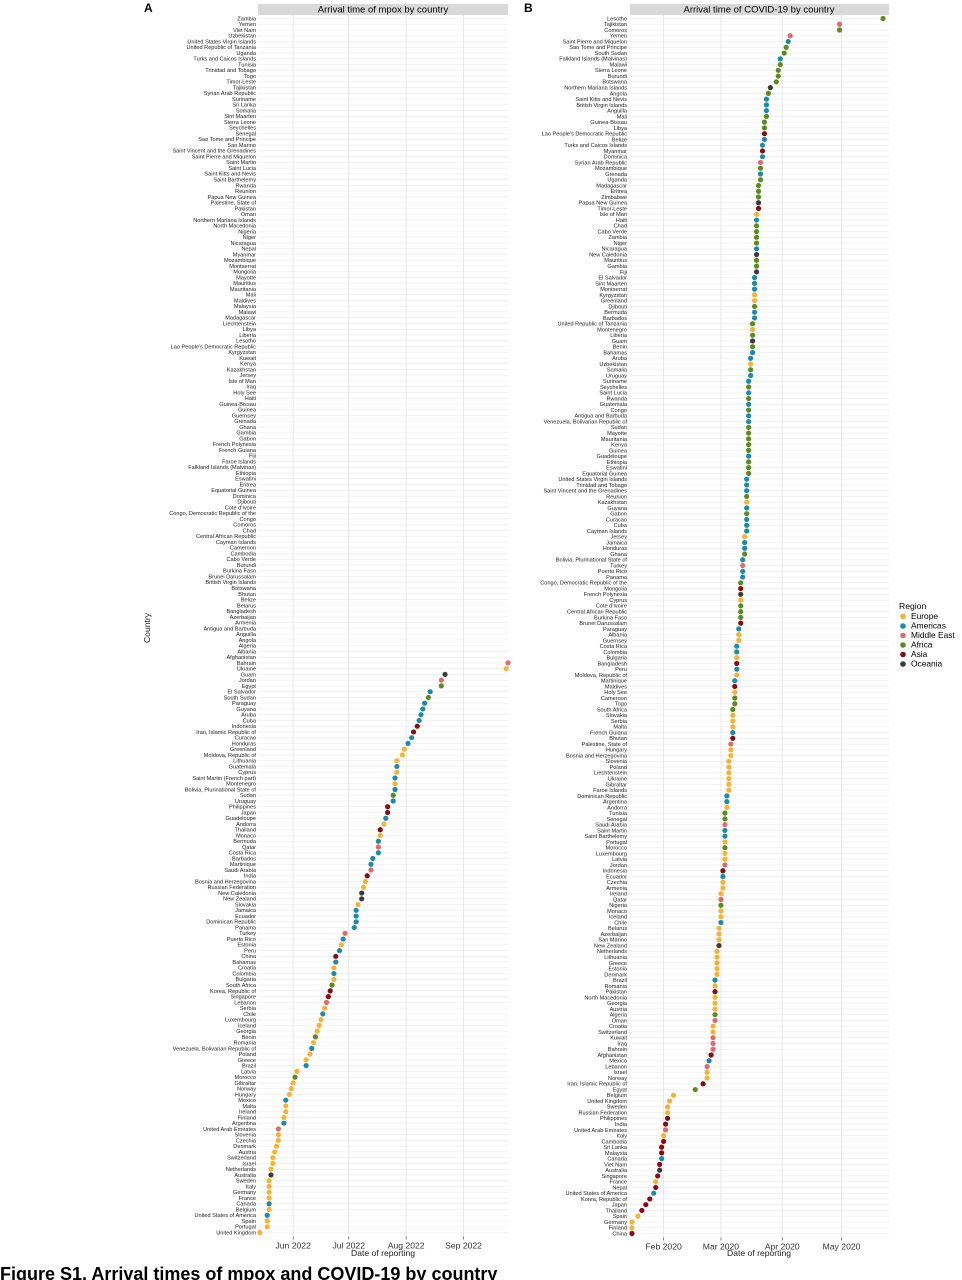 The height and width of the screenshot is (1280, 962). Describe the element at coordinates (243, 854) in the screenshot. I see `y-tick-label: Costa Rica` at that location.